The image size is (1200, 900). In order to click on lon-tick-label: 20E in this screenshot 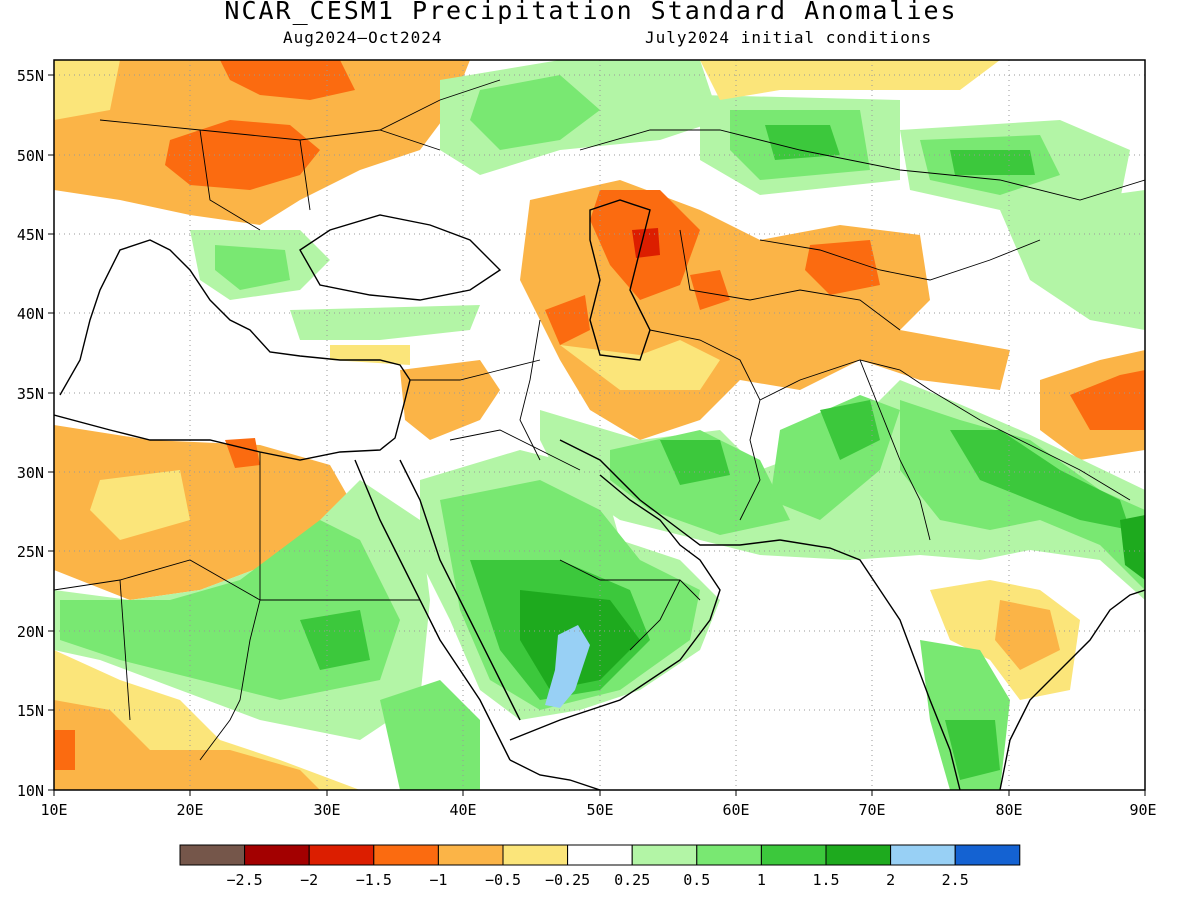, I will do `click(189, 810)`.